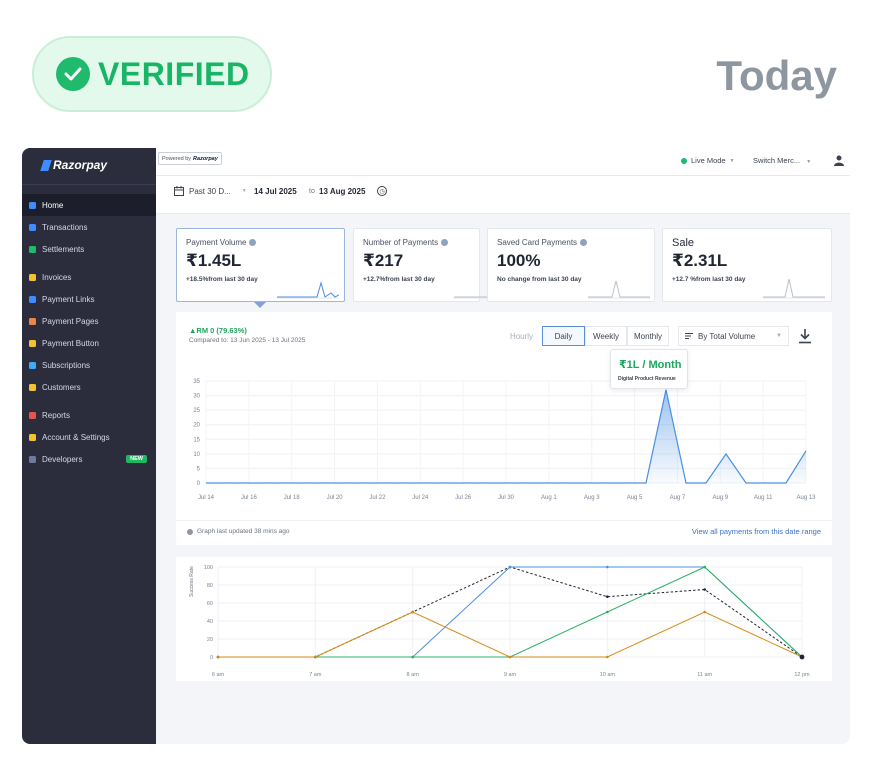  I want to click on y-tick-label: 30, so click(196, 397).